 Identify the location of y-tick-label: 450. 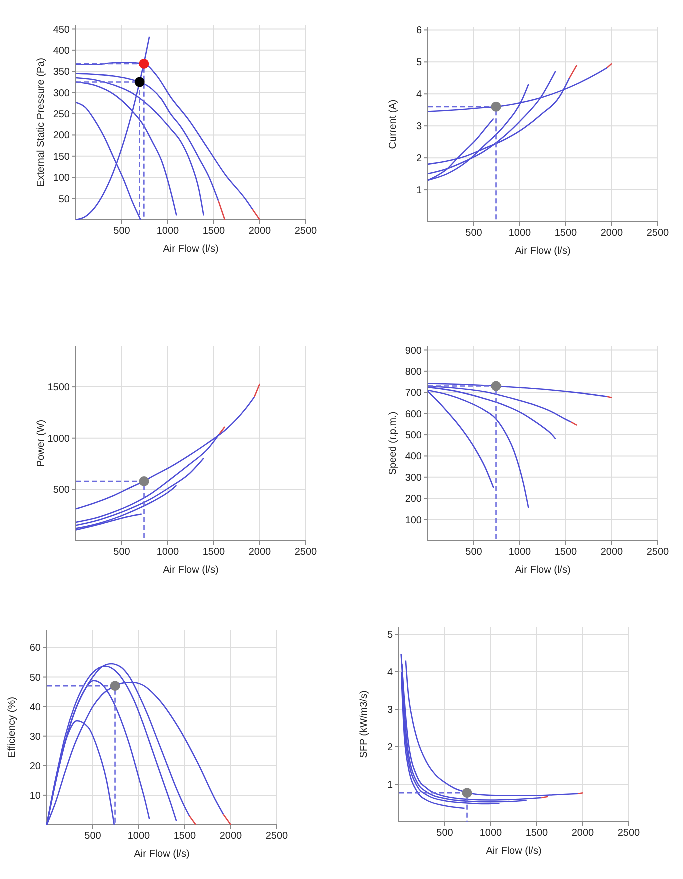
(61, 30).